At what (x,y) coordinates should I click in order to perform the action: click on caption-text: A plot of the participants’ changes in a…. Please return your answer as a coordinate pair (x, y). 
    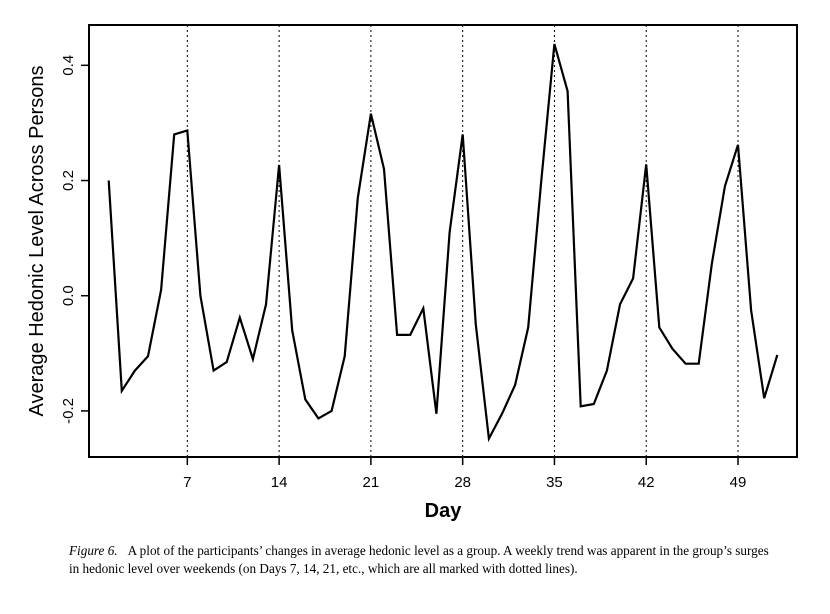
    Looking at the image, I should click on (419, 559).